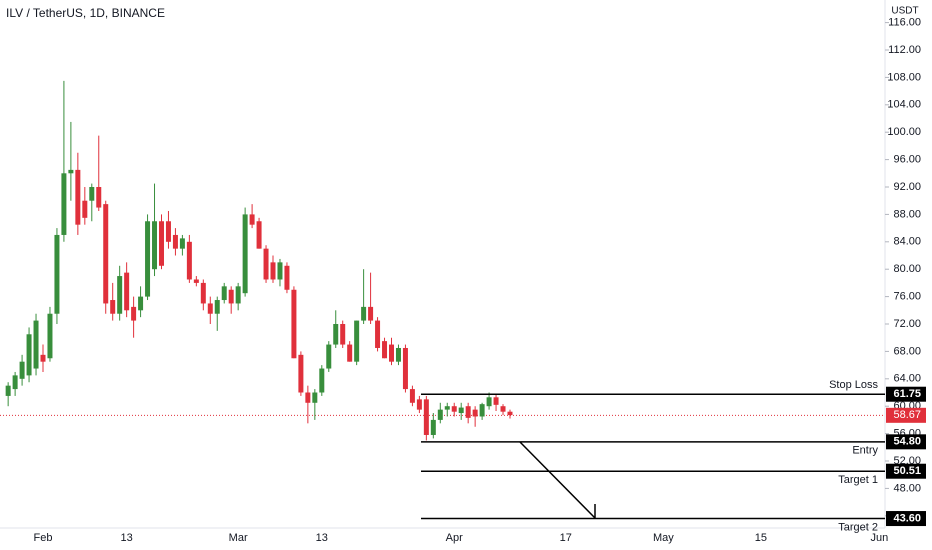 The image size is (932, 550). I want to click on level-price-label: 50.51, so click(907, 471).